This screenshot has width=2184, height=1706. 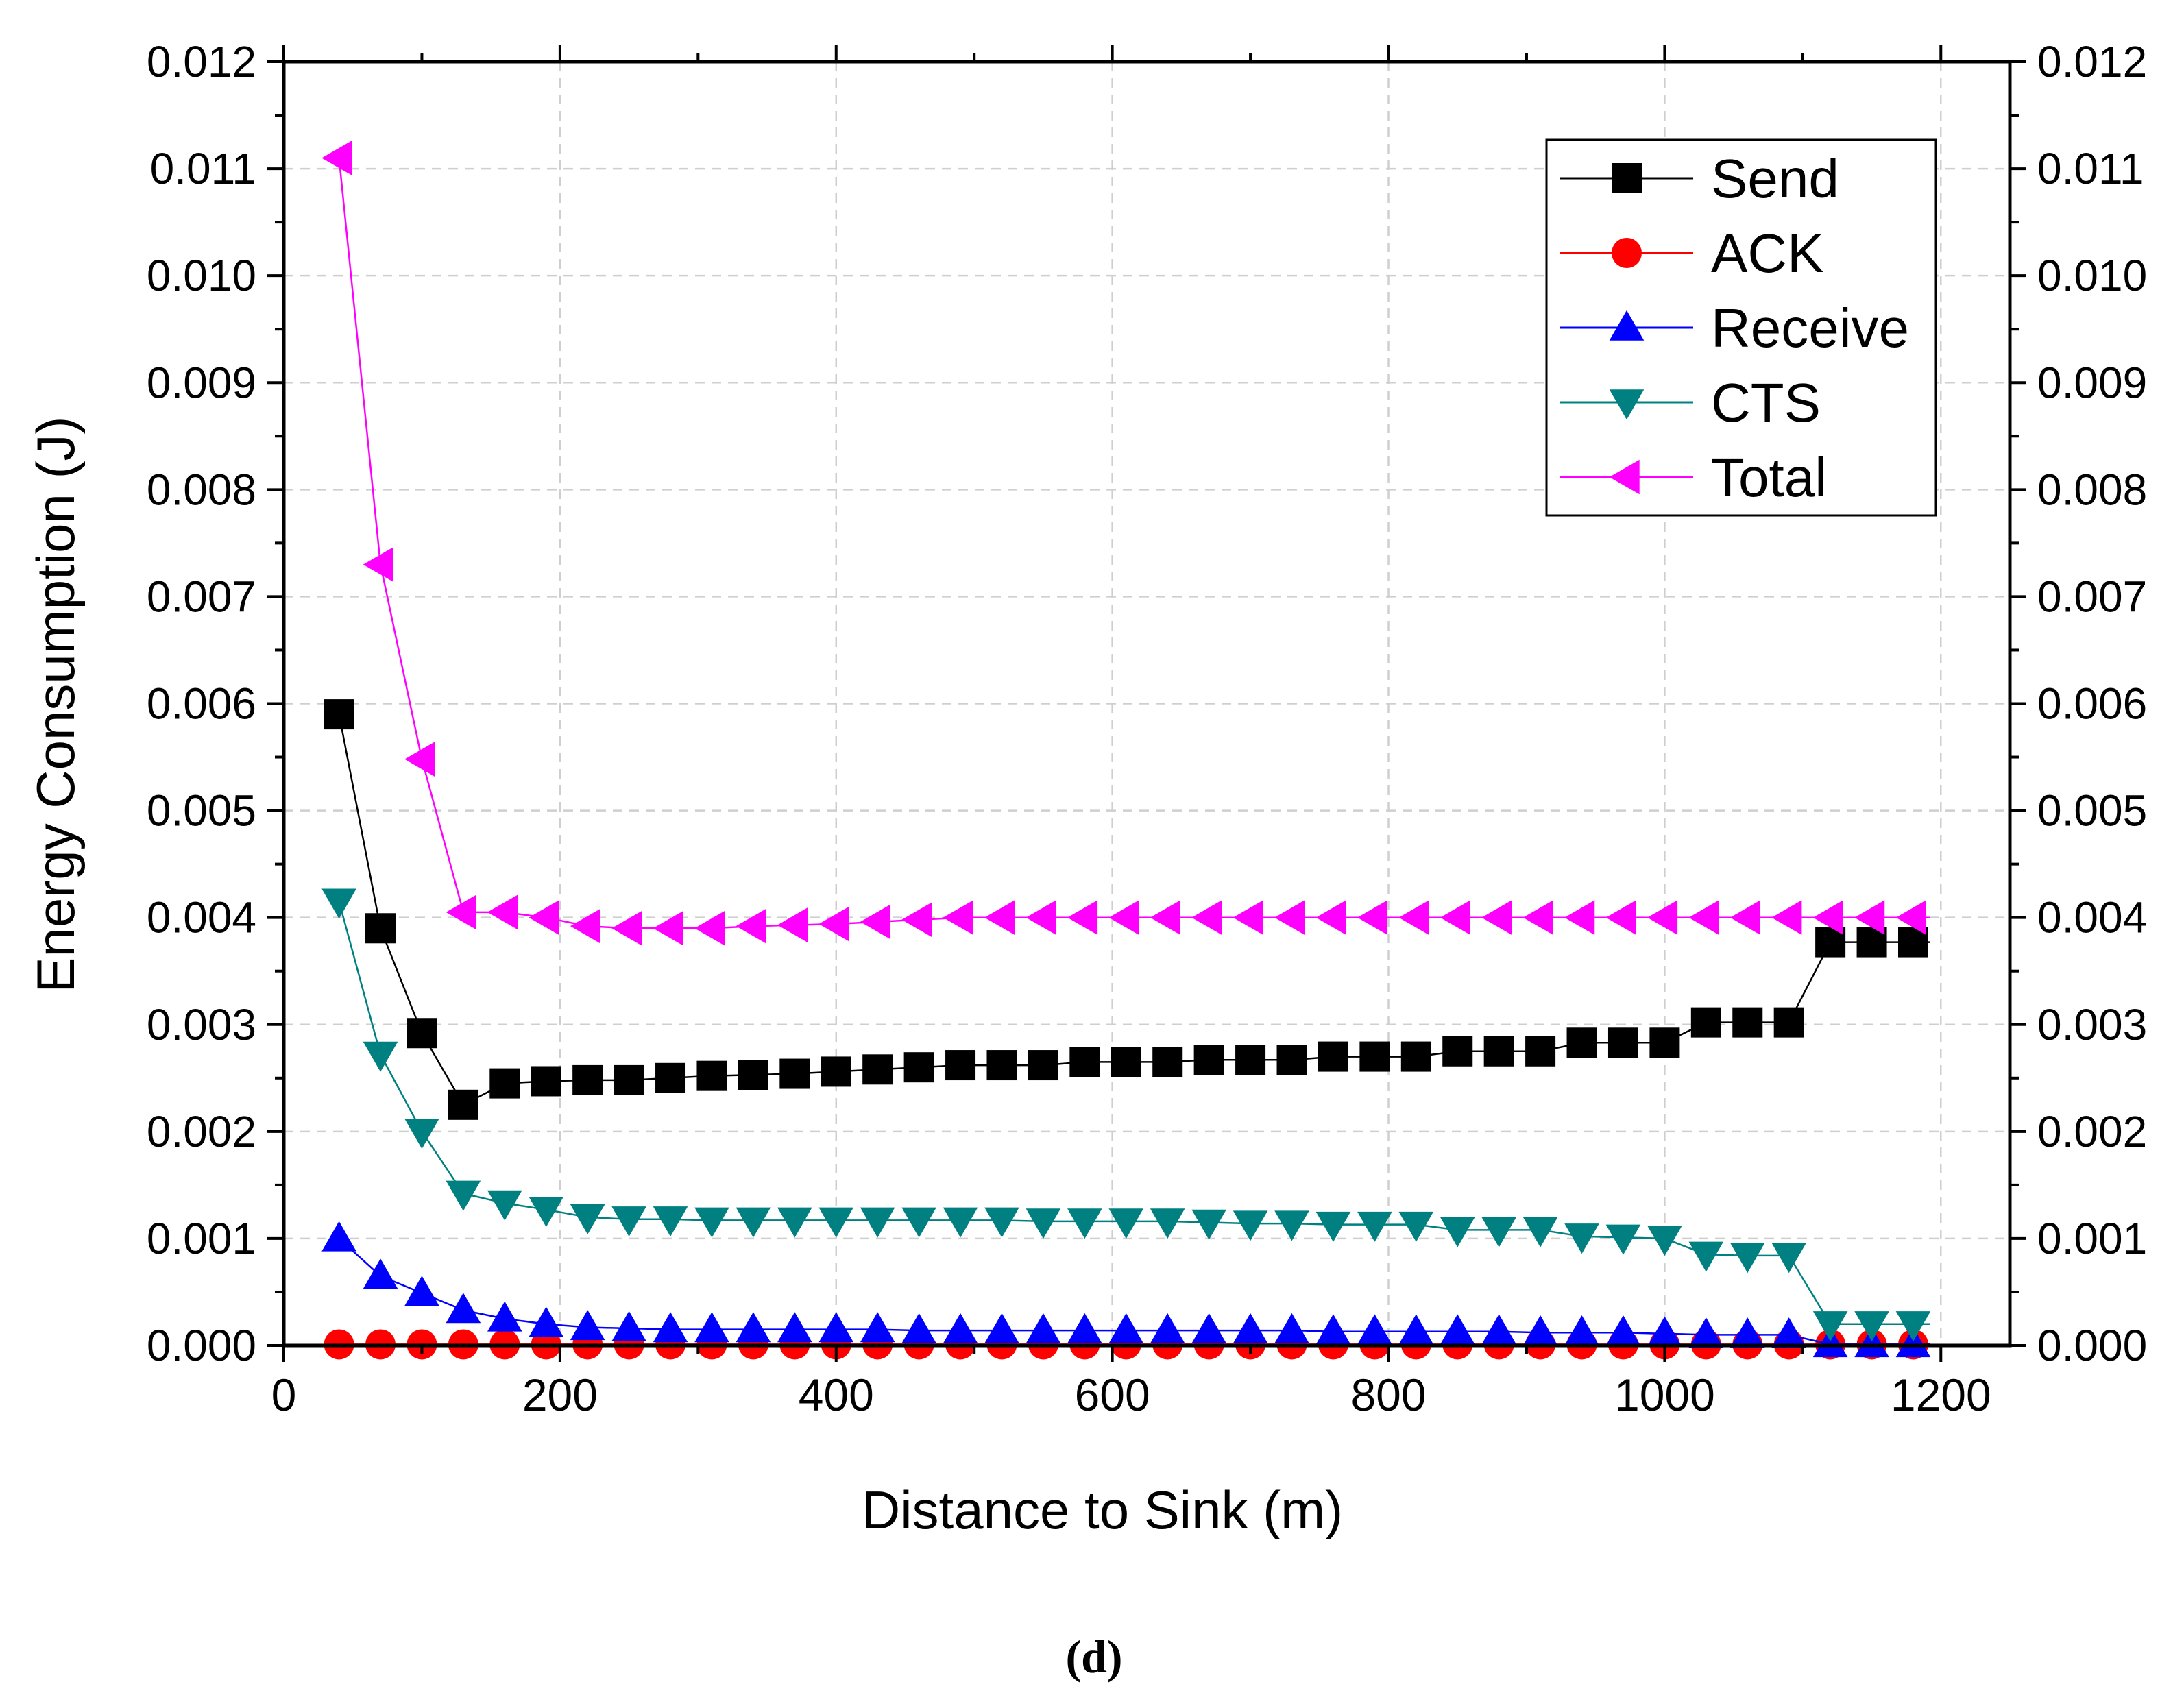 What do you see at coordinates (201, 917) in the screenshot?
I see `y-tick-label-left: 0.004` at bounding box center [201, 917].